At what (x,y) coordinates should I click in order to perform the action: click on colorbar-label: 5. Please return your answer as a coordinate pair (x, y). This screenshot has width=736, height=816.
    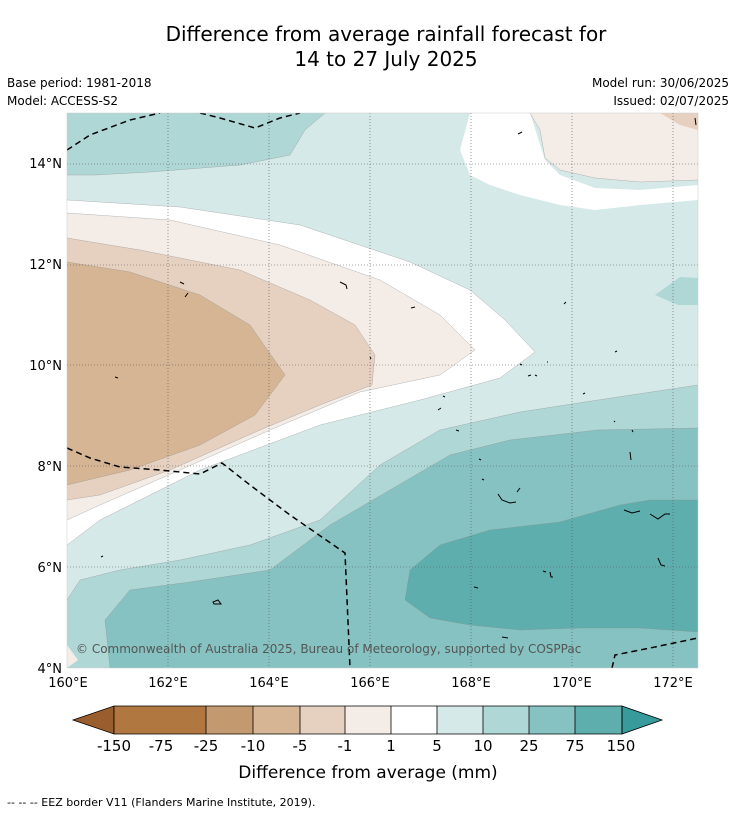
    Looking at the image, I should click on (437, 746).